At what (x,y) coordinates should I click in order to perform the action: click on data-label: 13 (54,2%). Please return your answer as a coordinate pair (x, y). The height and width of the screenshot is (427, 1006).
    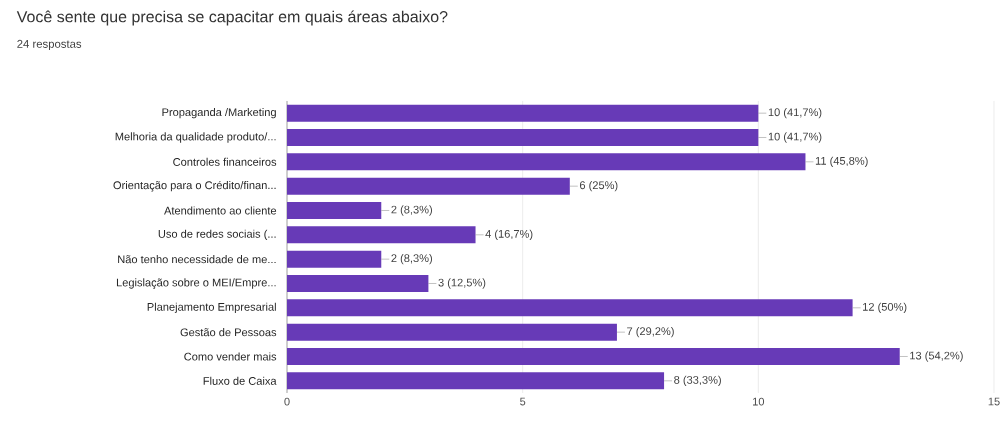
    Looking at the image, I should click on (936, 356).